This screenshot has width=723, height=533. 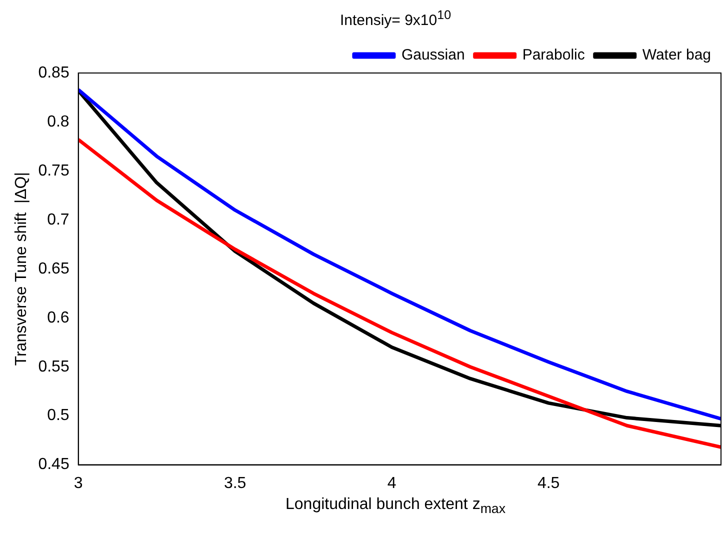 What do you see at coordinates (391, 483) in the screenshot?
I see `x-tick-label: 4` at bounding box center [391, 483].